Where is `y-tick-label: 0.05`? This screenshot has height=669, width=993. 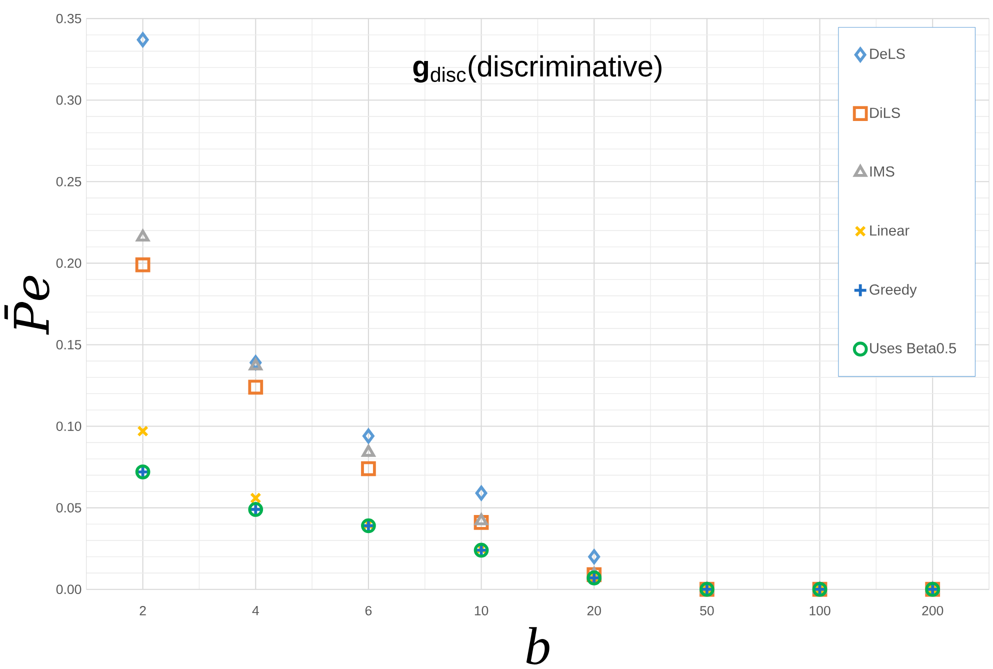 y-tick-label: 0.05 is located at coordinates (69, 508).